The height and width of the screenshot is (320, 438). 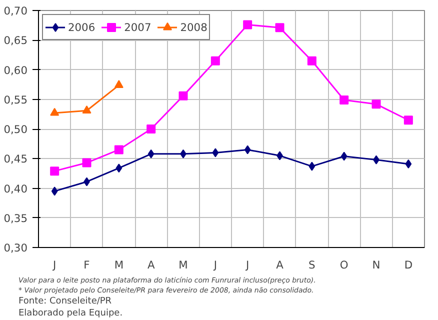 What do you see at coordinates (16, 189) in the screenshot?
I see `y-tick-label: 0,40` at bounding box center [16, 189].